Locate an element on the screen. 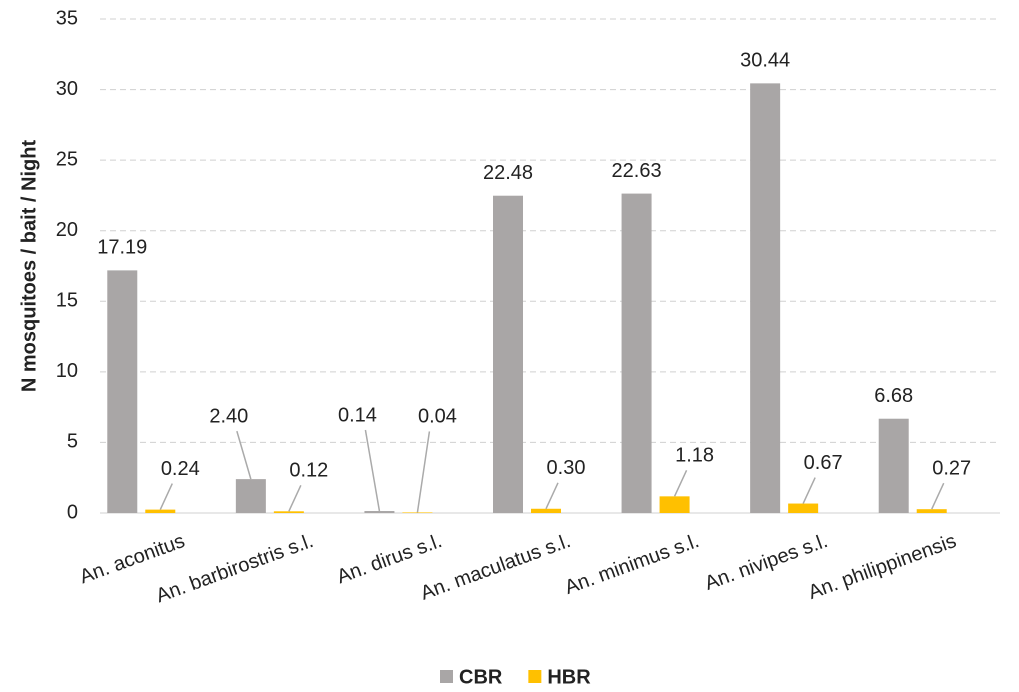 Image resolution: width=1019 pixels, height=692 pixels. data-label: 0.67 is located at coordinates (823, 463).